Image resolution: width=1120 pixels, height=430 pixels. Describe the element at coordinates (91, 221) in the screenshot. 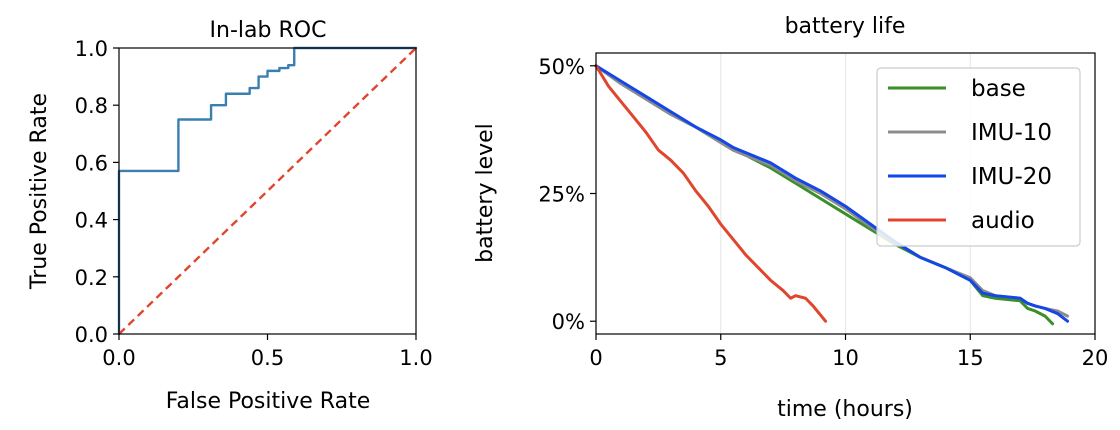

I see `roc-y-tick-label-2: 0.4` at that location.